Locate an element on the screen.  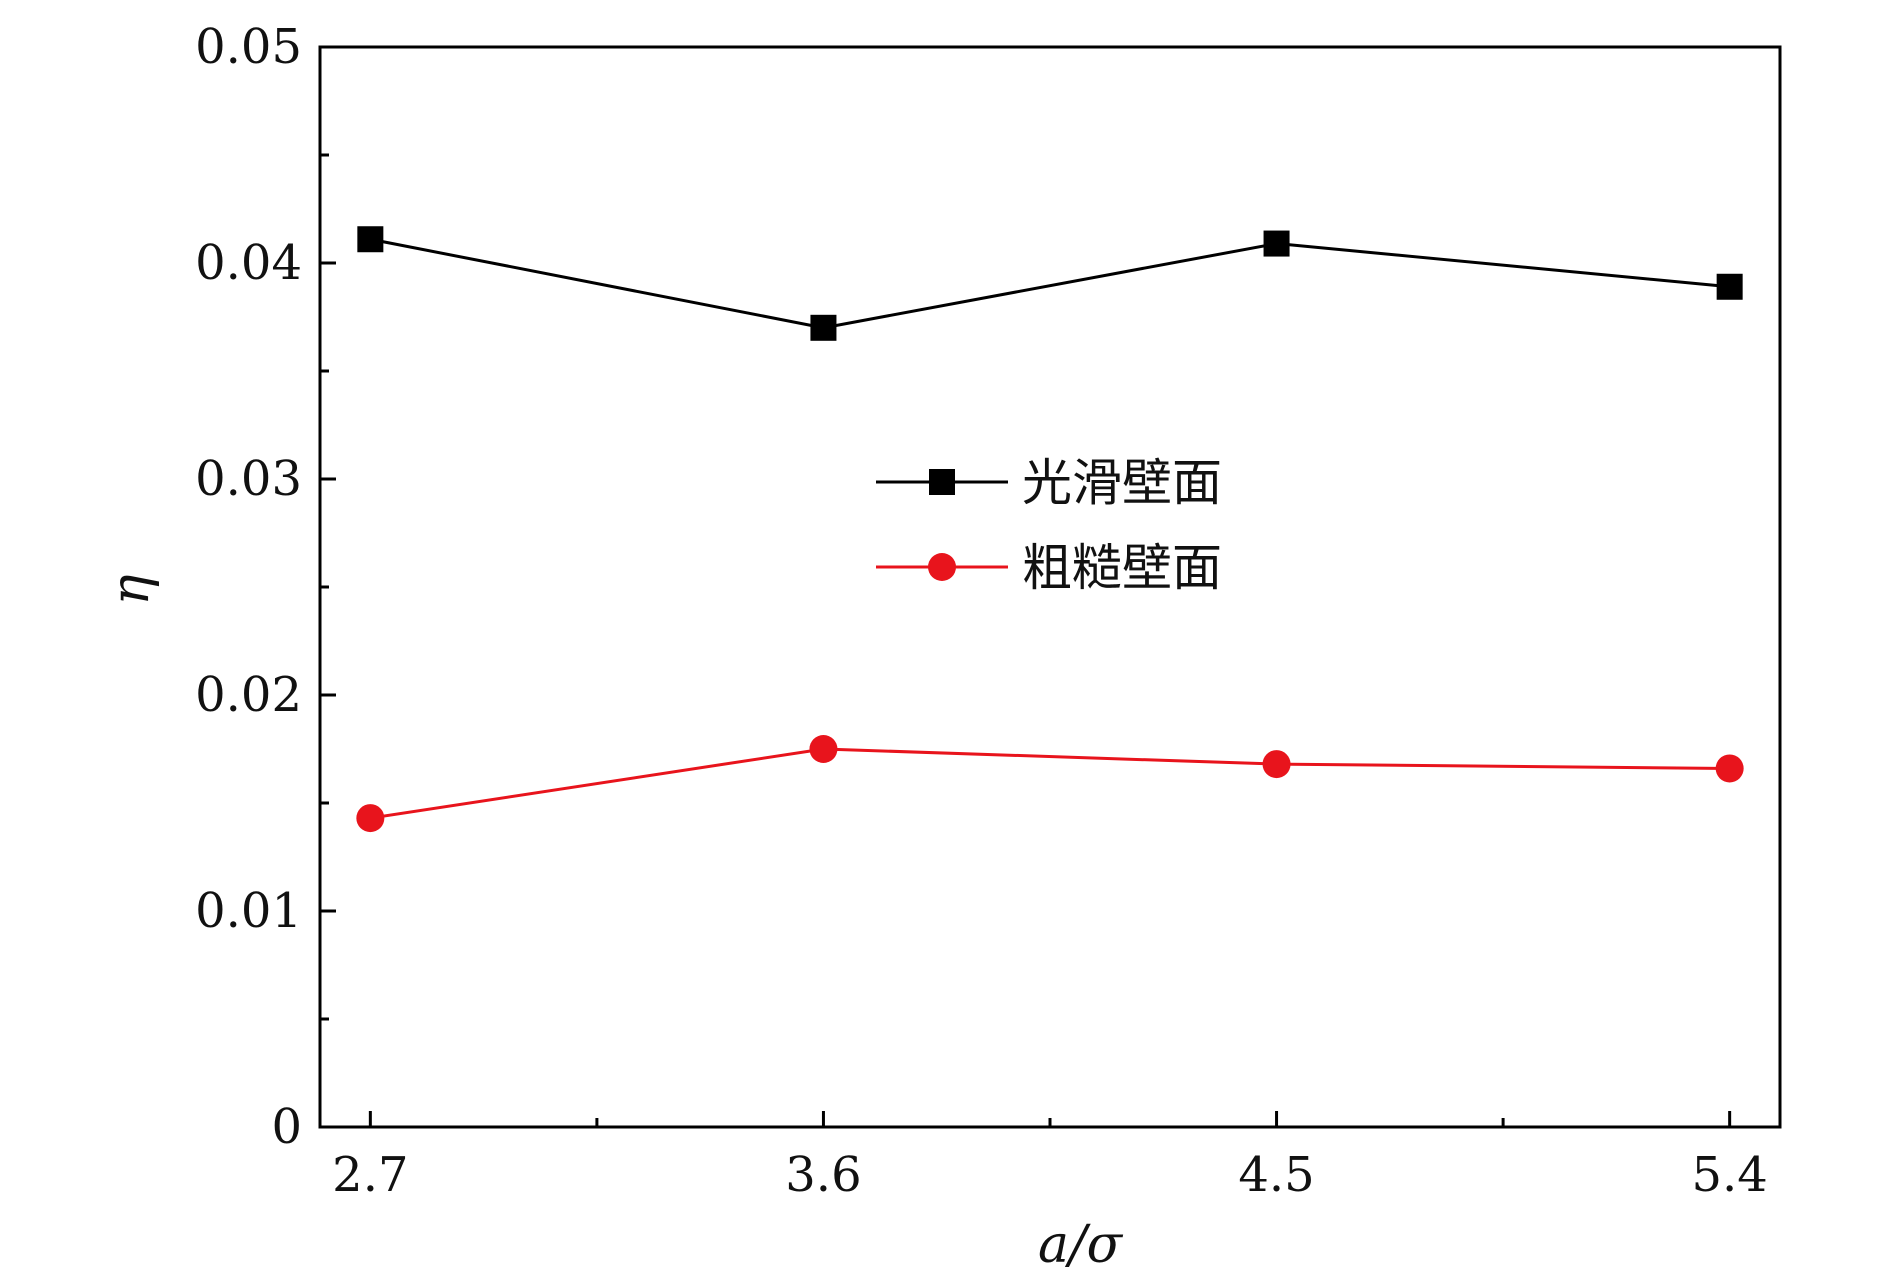
legend-label-2: 粗糙壁面 is located at coordinates (1122, 568).